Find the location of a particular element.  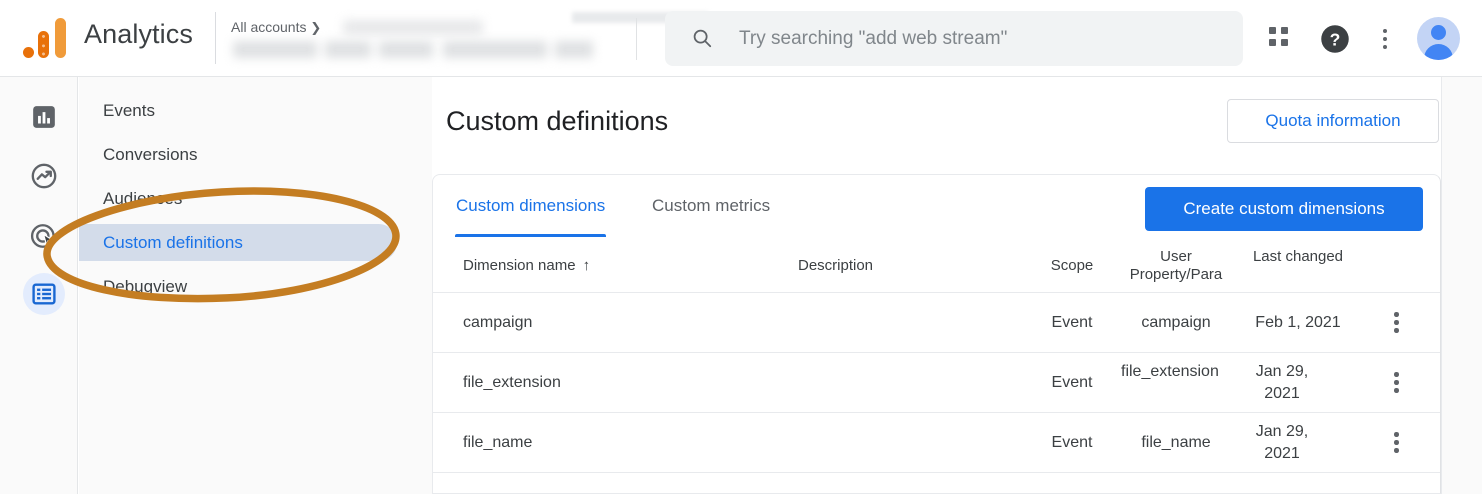

left-icon-rail is located at coordinates (39, 285).